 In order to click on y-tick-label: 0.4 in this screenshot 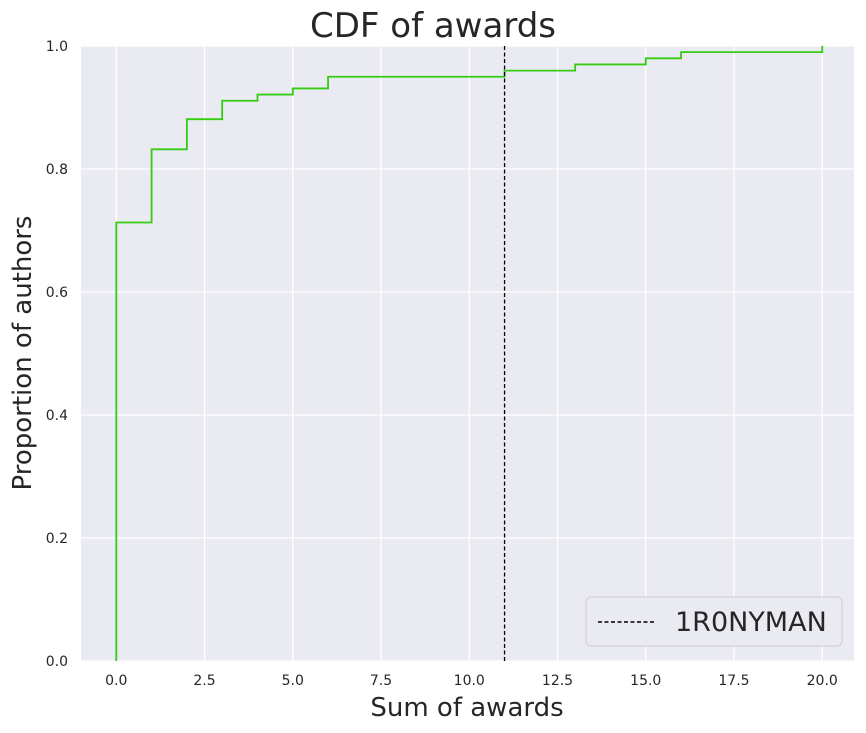, I will do `click(57, 416)`.